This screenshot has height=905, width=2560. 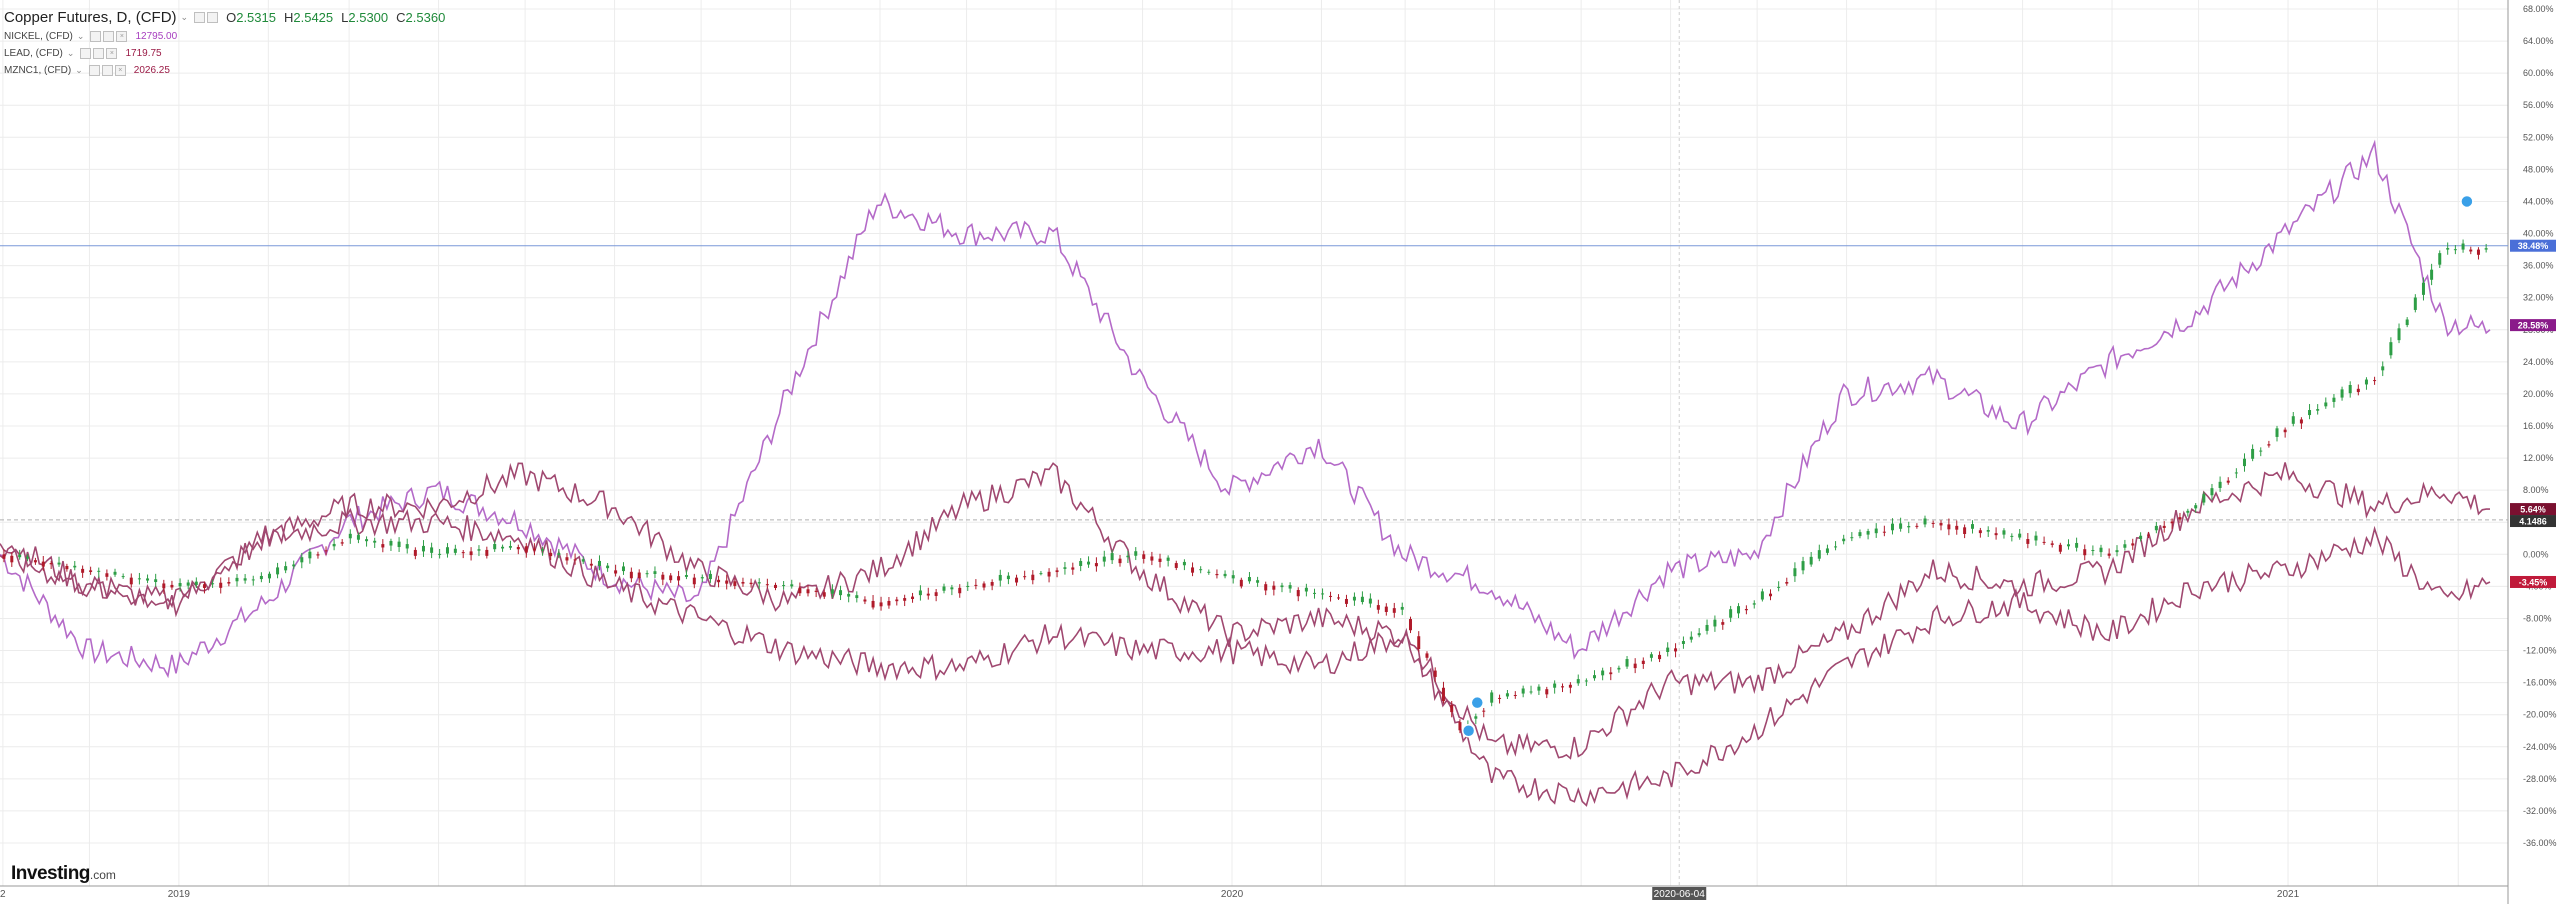 I want to click on open-value: O2.5315, so click(x=251, y=17).